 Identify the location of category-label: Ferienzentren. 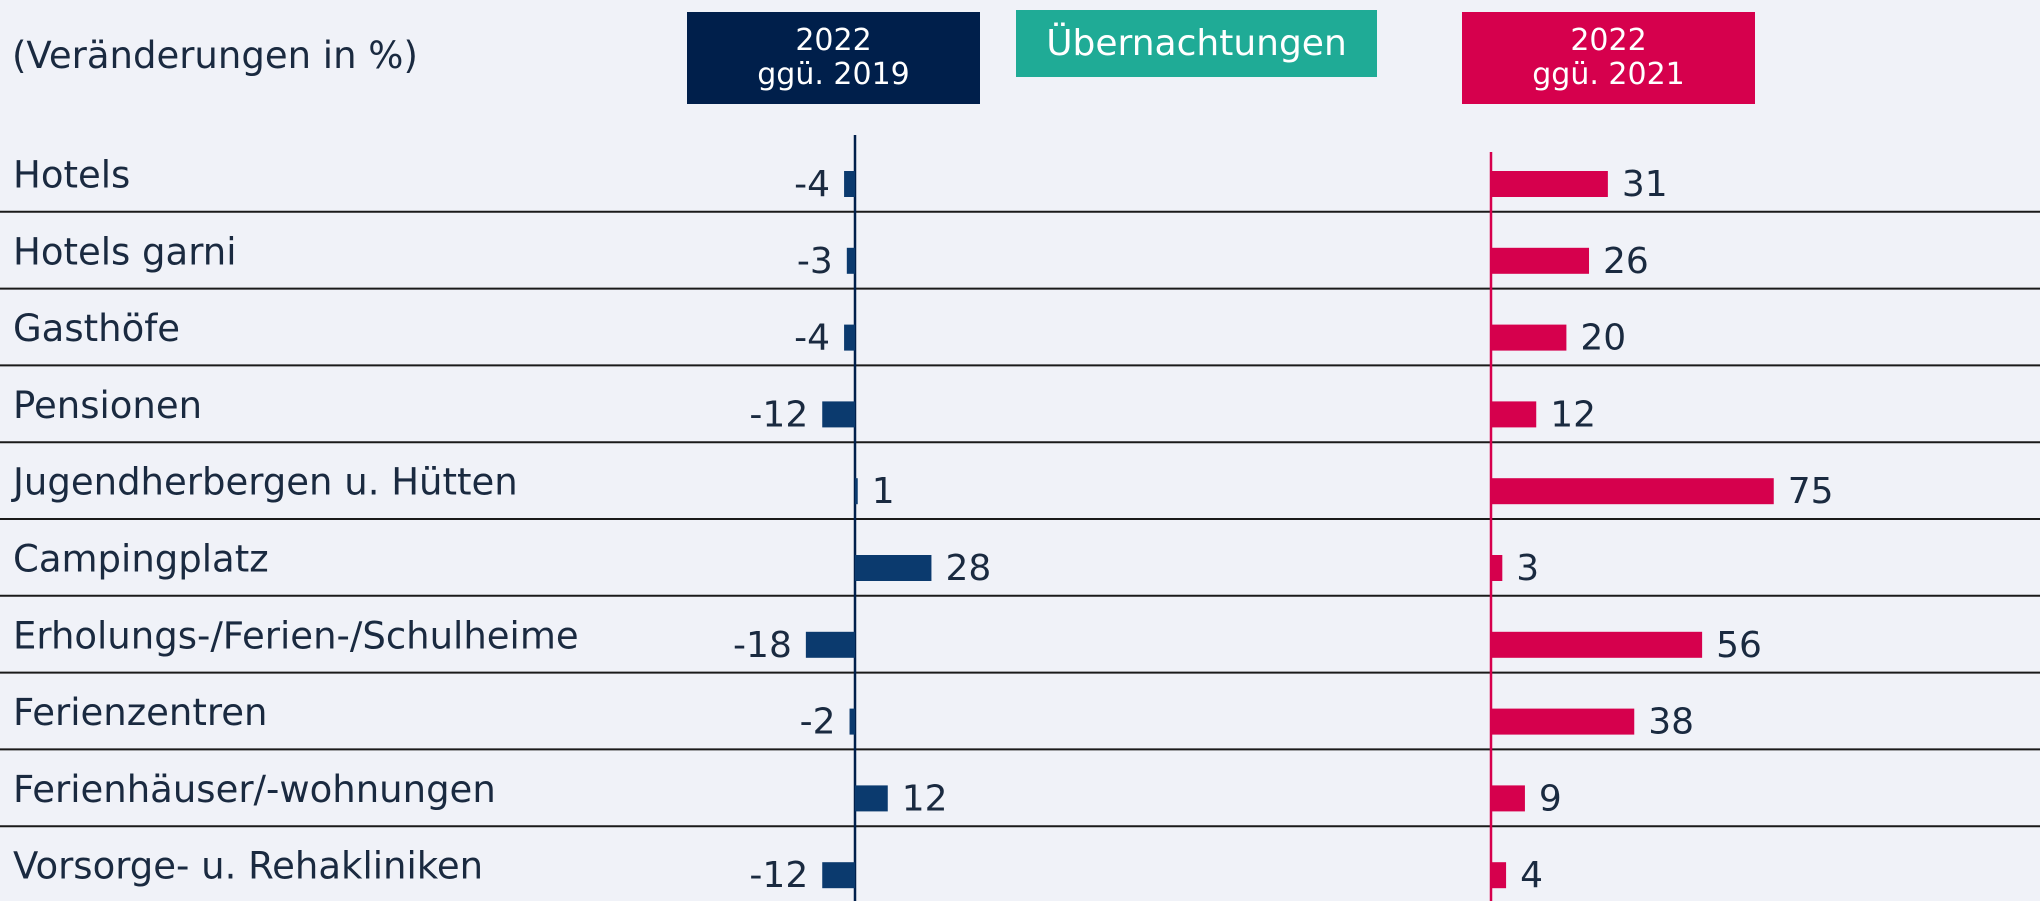
(140, 712).